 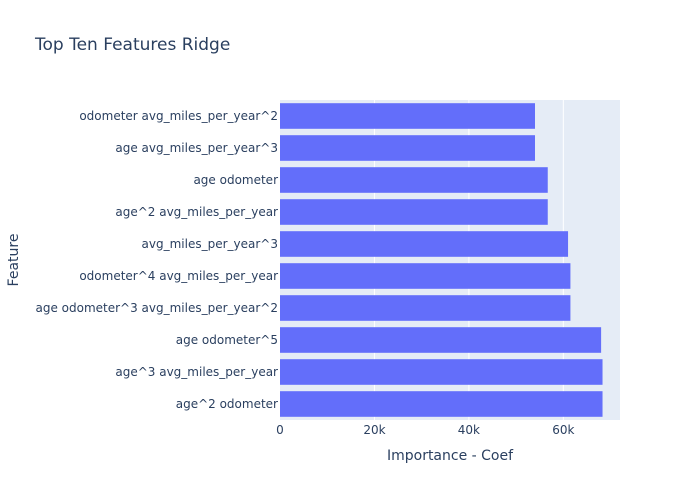 I want to click on y-tick-label: age^3 avg_miles_per_year, so click(x=196, y=372).